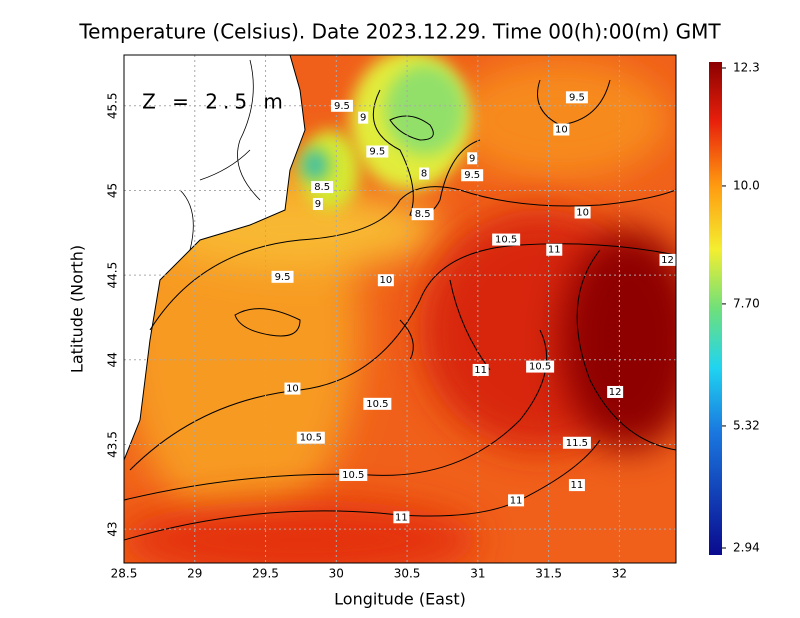  Describe the element at coordinates (407, 574) in the screenshot. I see `x-tick-label: 30.5` at that location.